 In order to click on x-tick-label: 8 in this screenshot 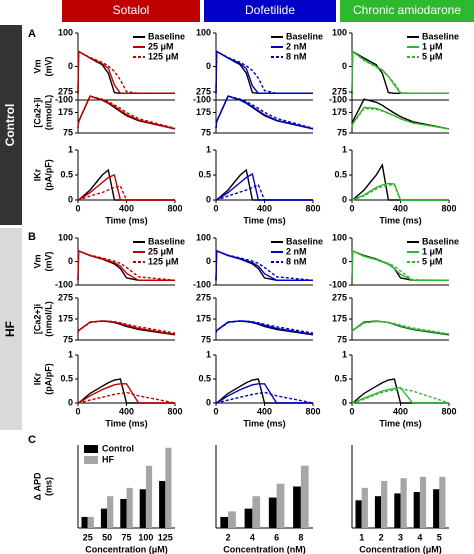, I will do `click(300, 537)`.